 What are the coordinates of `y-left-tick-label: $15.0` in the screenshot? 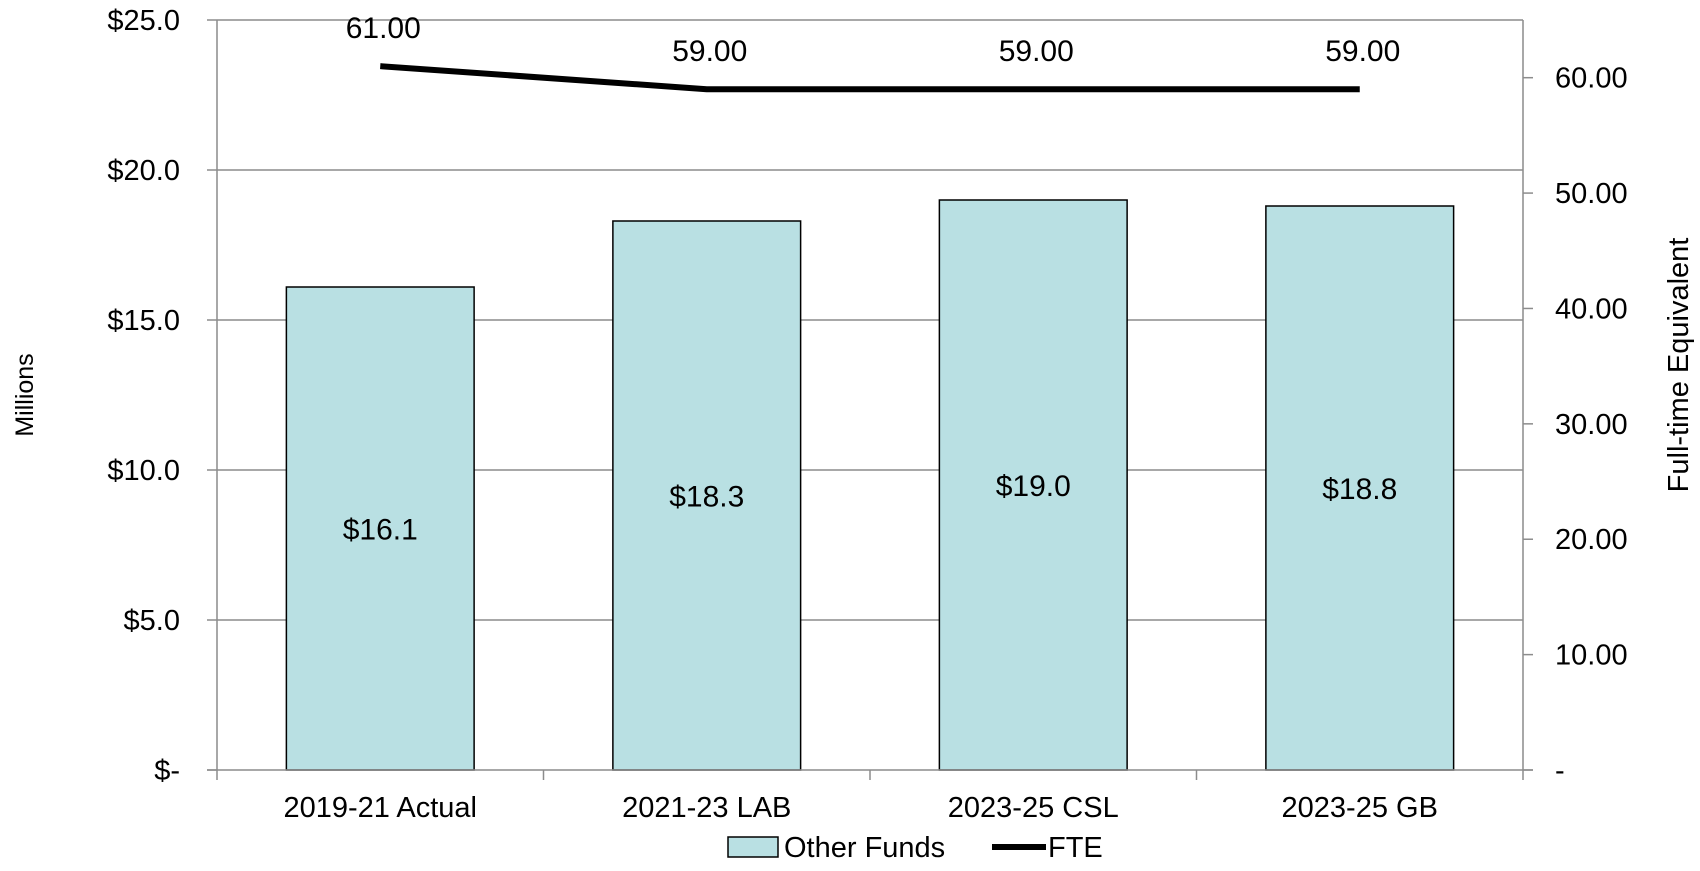 It's located at (143, 321).